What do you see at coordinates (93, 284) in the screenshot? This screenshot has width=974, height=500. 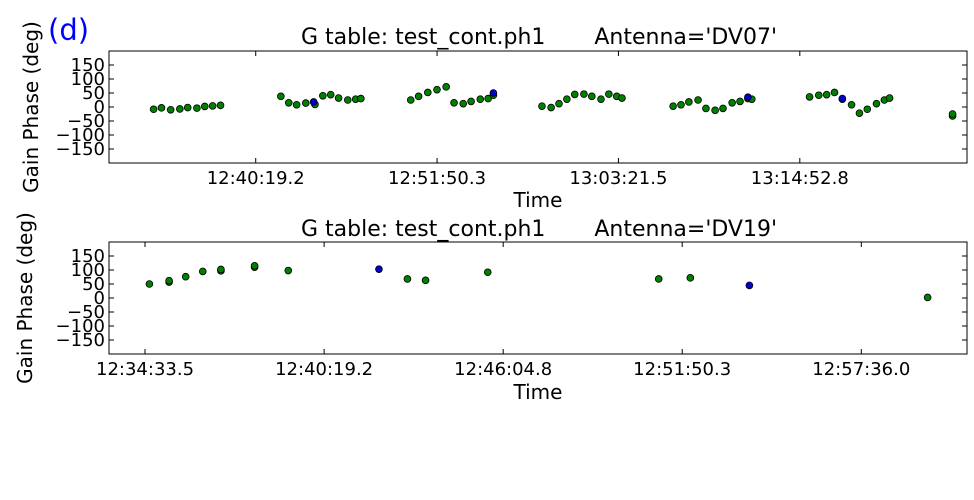 I see `y-tick-label: 50` at bounding box center [93, 284].